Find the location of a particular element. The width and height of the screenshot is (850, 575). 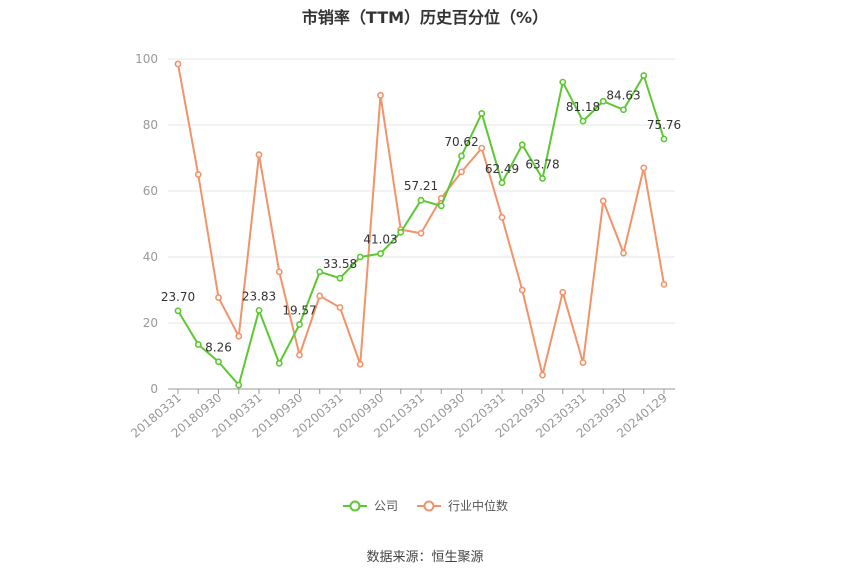

company-data-label: 75.76 is located at coordinates (664, 125).